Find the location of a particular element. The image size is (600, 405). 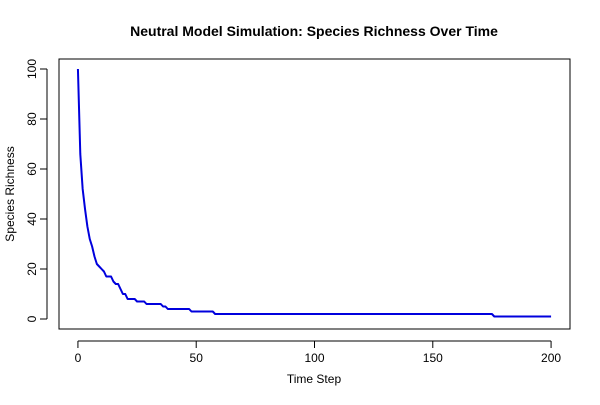

x-axis: 0 50 100 150 200 is located at coordinates (318, 352).